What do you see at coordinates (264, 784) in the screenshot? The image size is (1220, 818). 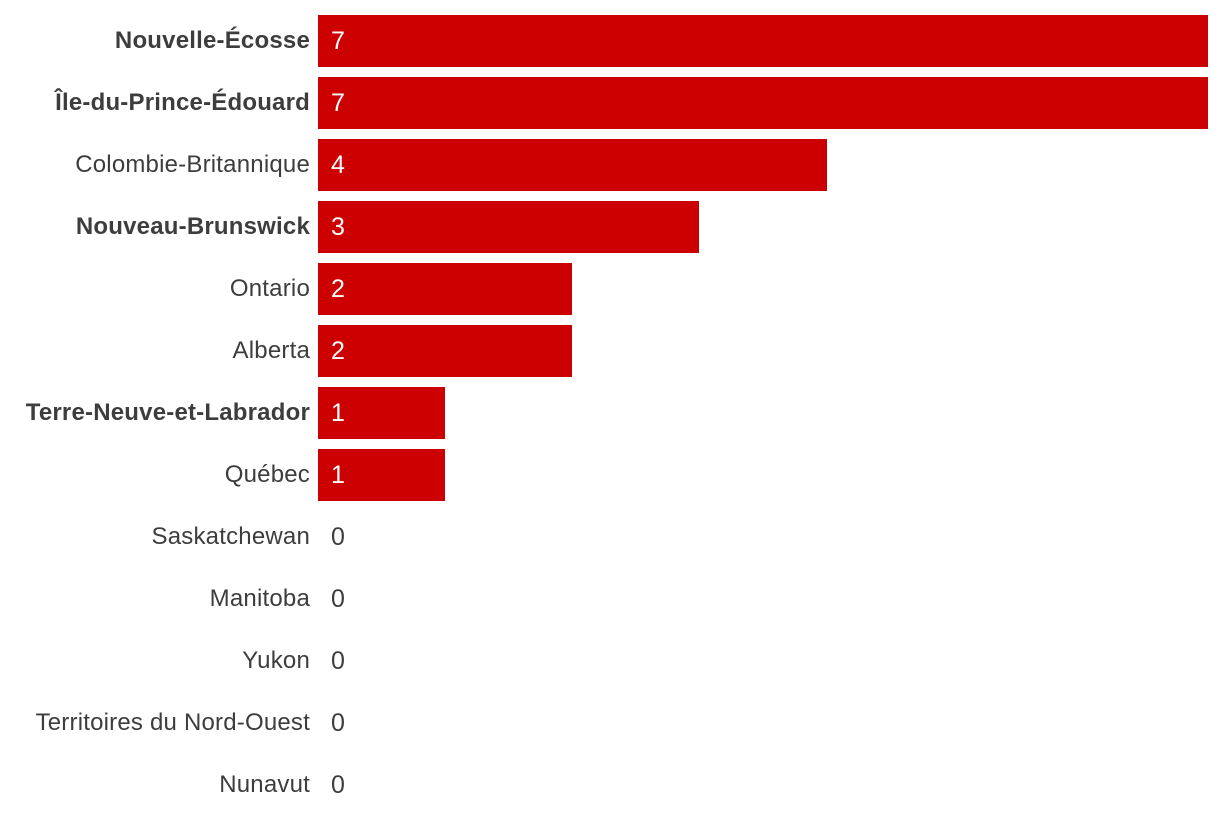 I see `category-label: Nunavut` at bounding box center [264, 784].